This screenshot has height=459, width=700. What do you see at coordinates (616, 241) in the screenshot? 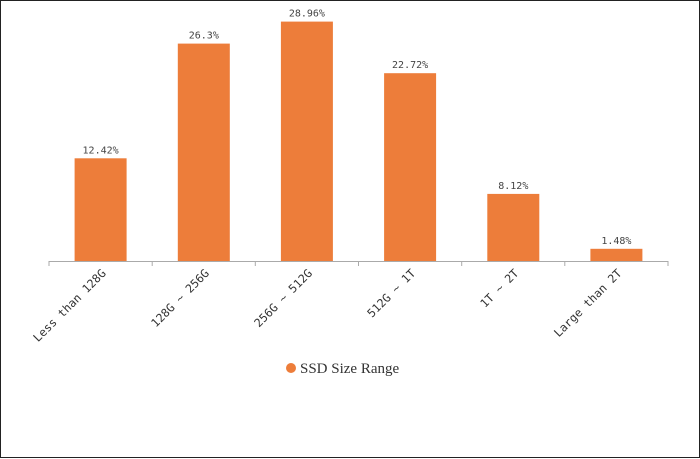
I see `bar-value-label-5: 1.48%` at bounding box center [616, 241].